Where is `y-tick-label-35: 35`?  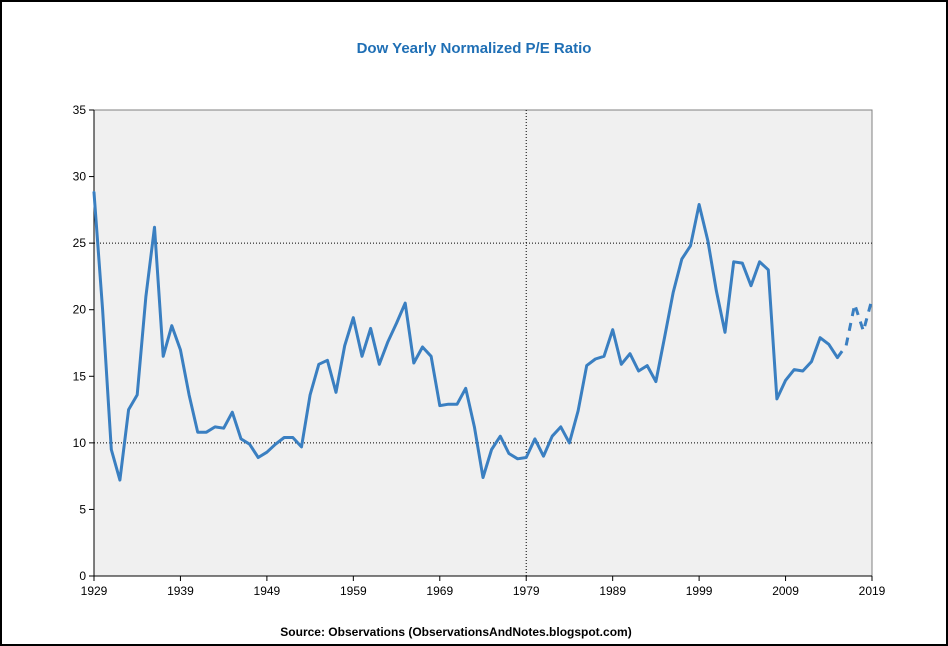 y-tick-label-35: 35 is located at coordinates (80, 110).